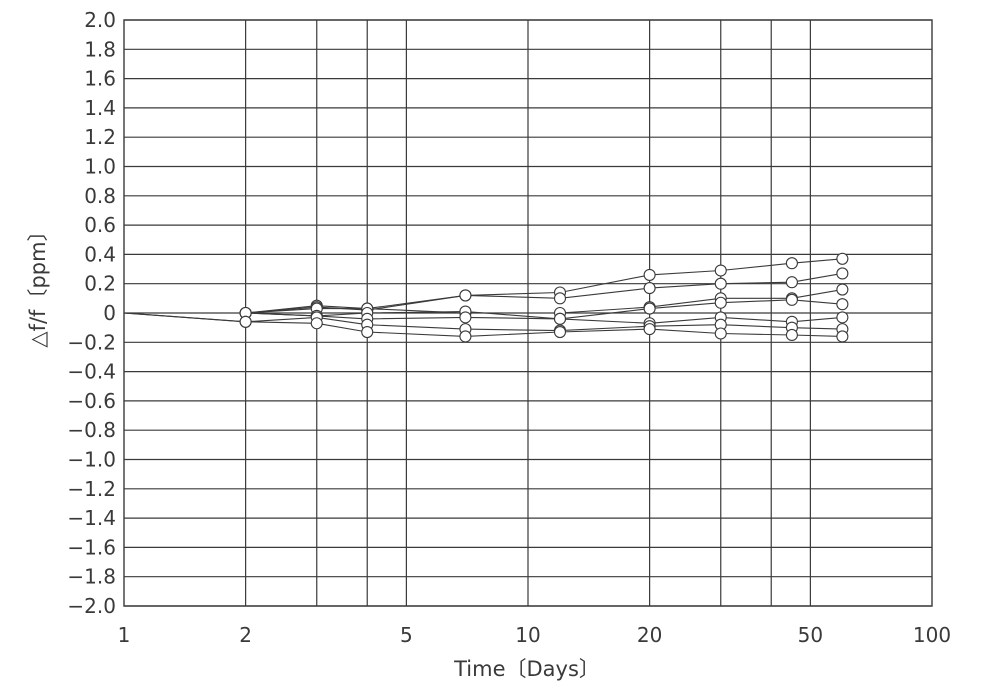  I want to click on y-tick-label: −2.0, so click(91, 606).